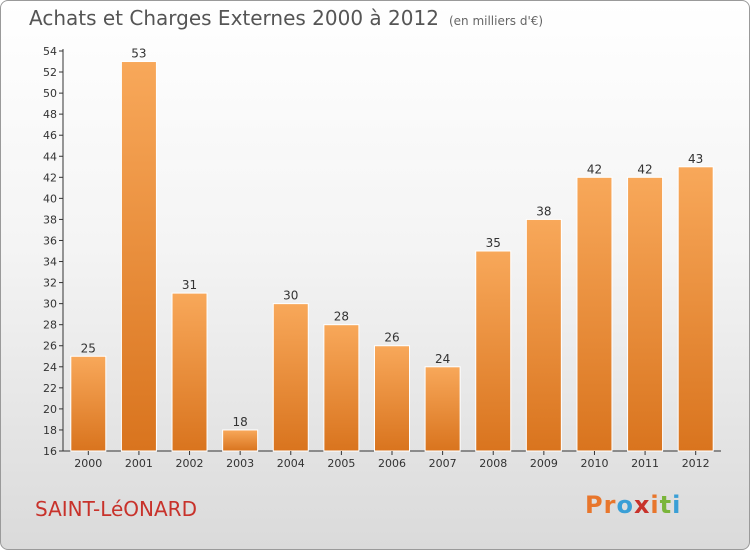 The height and width of the screenshot is (550, 750). I want to click on brand-letter: r, so click(610, 505).